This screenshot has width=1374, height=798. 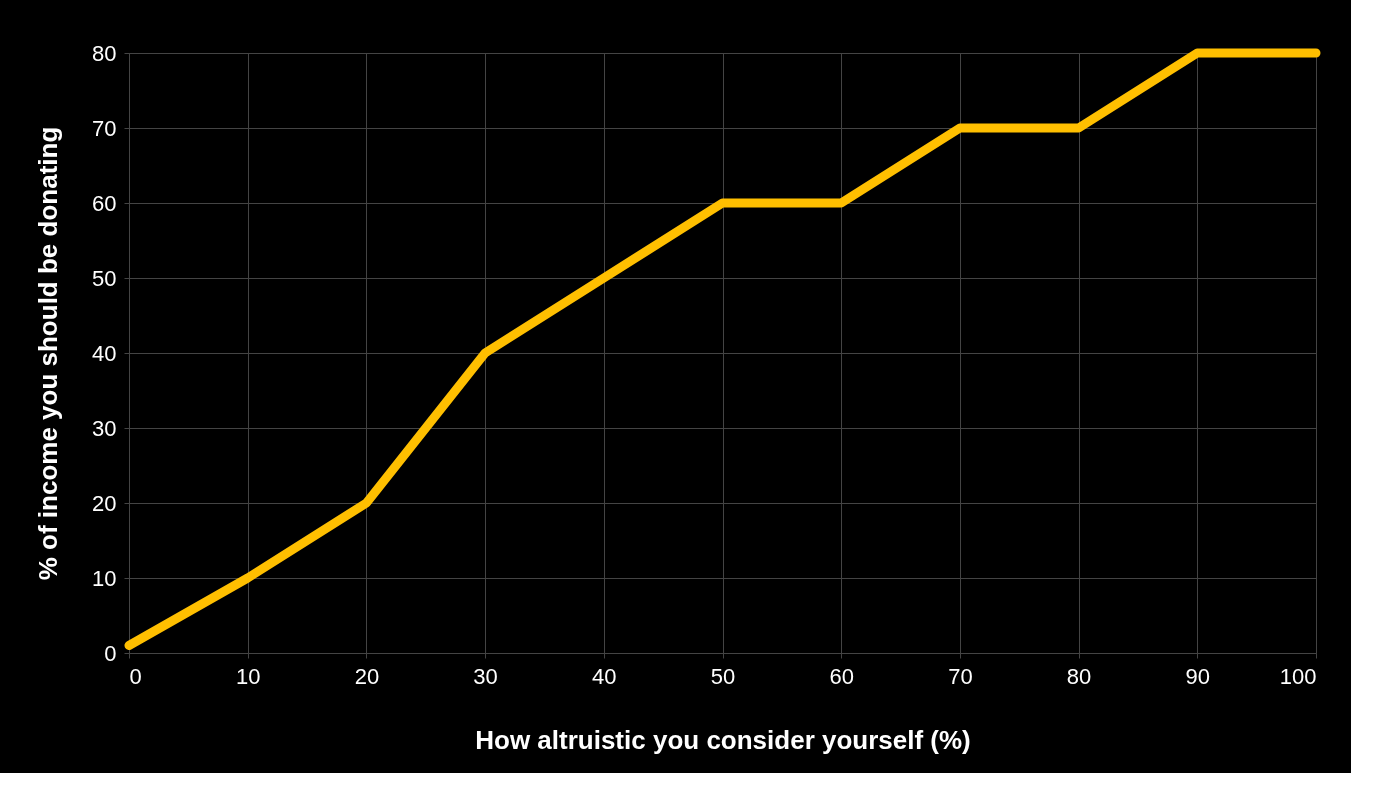 What do you see at coordinates (367, 676) in the screenshot?
I see `x-tick-label: 20` at bounding box center [367, 676].